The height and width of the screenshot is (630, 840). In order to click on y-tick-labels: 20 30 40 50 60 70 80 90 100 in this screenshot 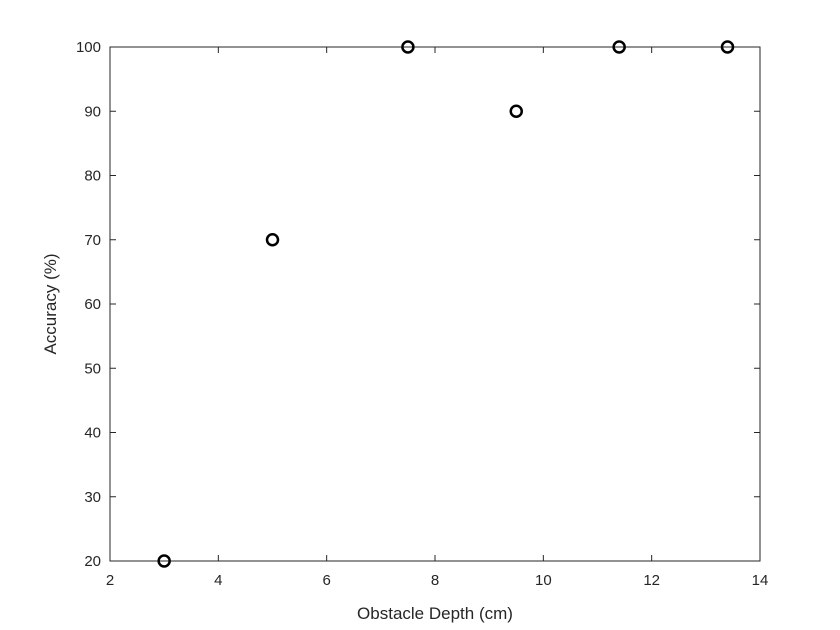, I will do `click(88, 304)`.